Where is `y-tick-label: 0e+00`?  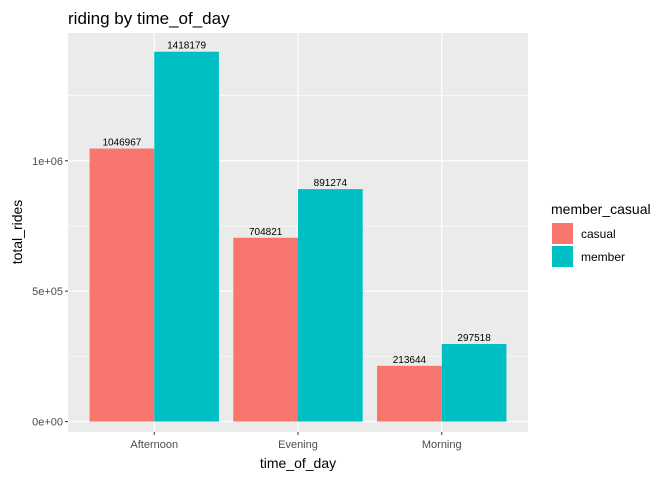 y-tick-label: 0e+00 is located at coordinates (47, 423).